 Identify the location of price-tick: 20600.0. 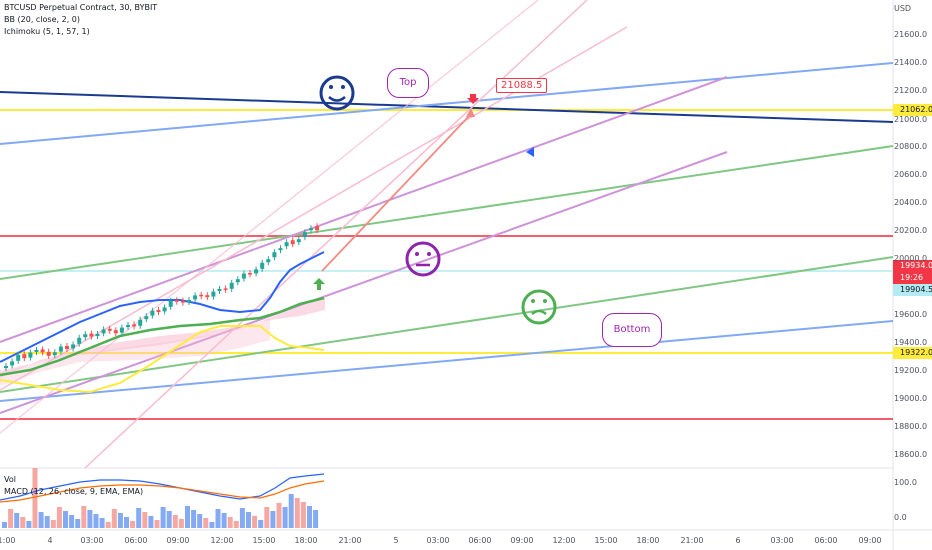
(911, 174).